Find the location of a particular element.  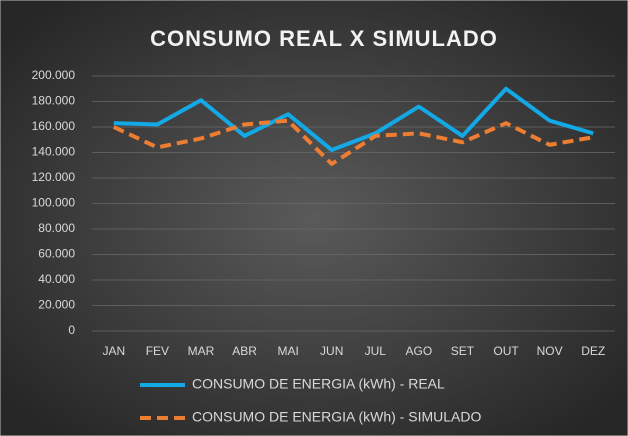

x-tick-label: AGO is located at coordinates (419, 351).